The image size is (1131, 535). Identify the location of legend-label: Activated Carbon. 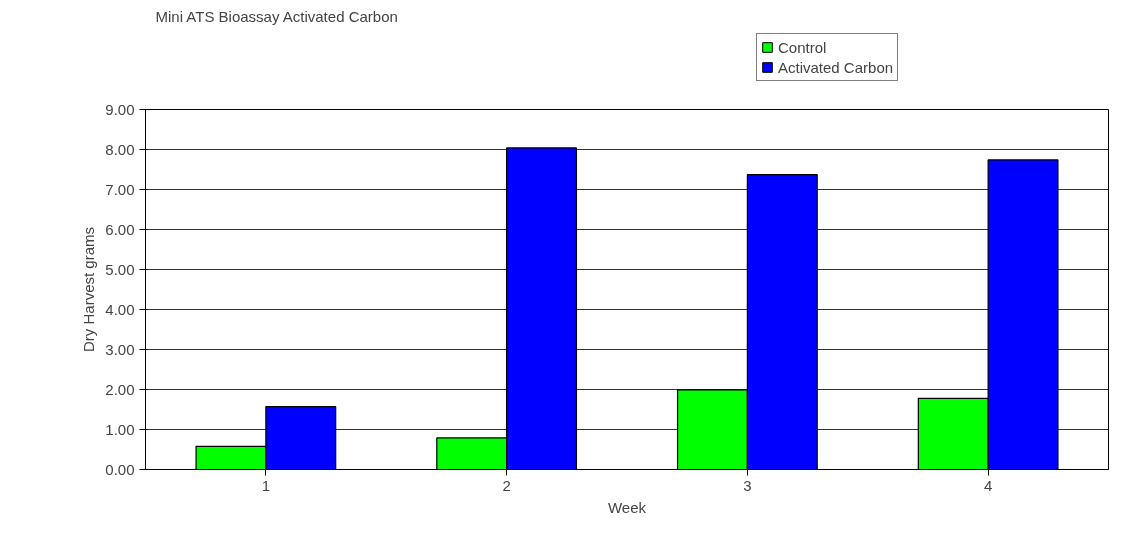
(836, 67).